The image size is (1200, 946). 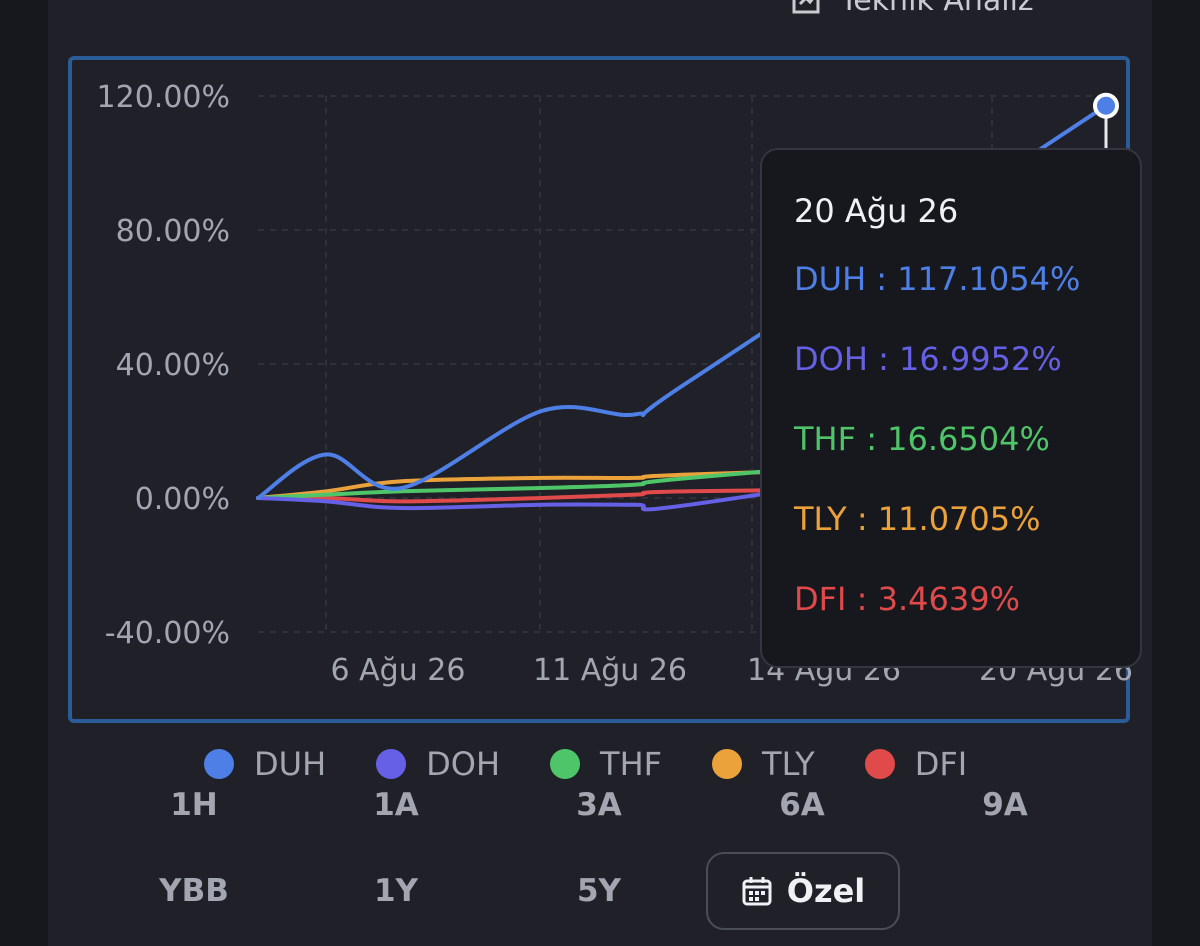 I want to click on custom-range-label: Özel, so click(x=826, y=891).